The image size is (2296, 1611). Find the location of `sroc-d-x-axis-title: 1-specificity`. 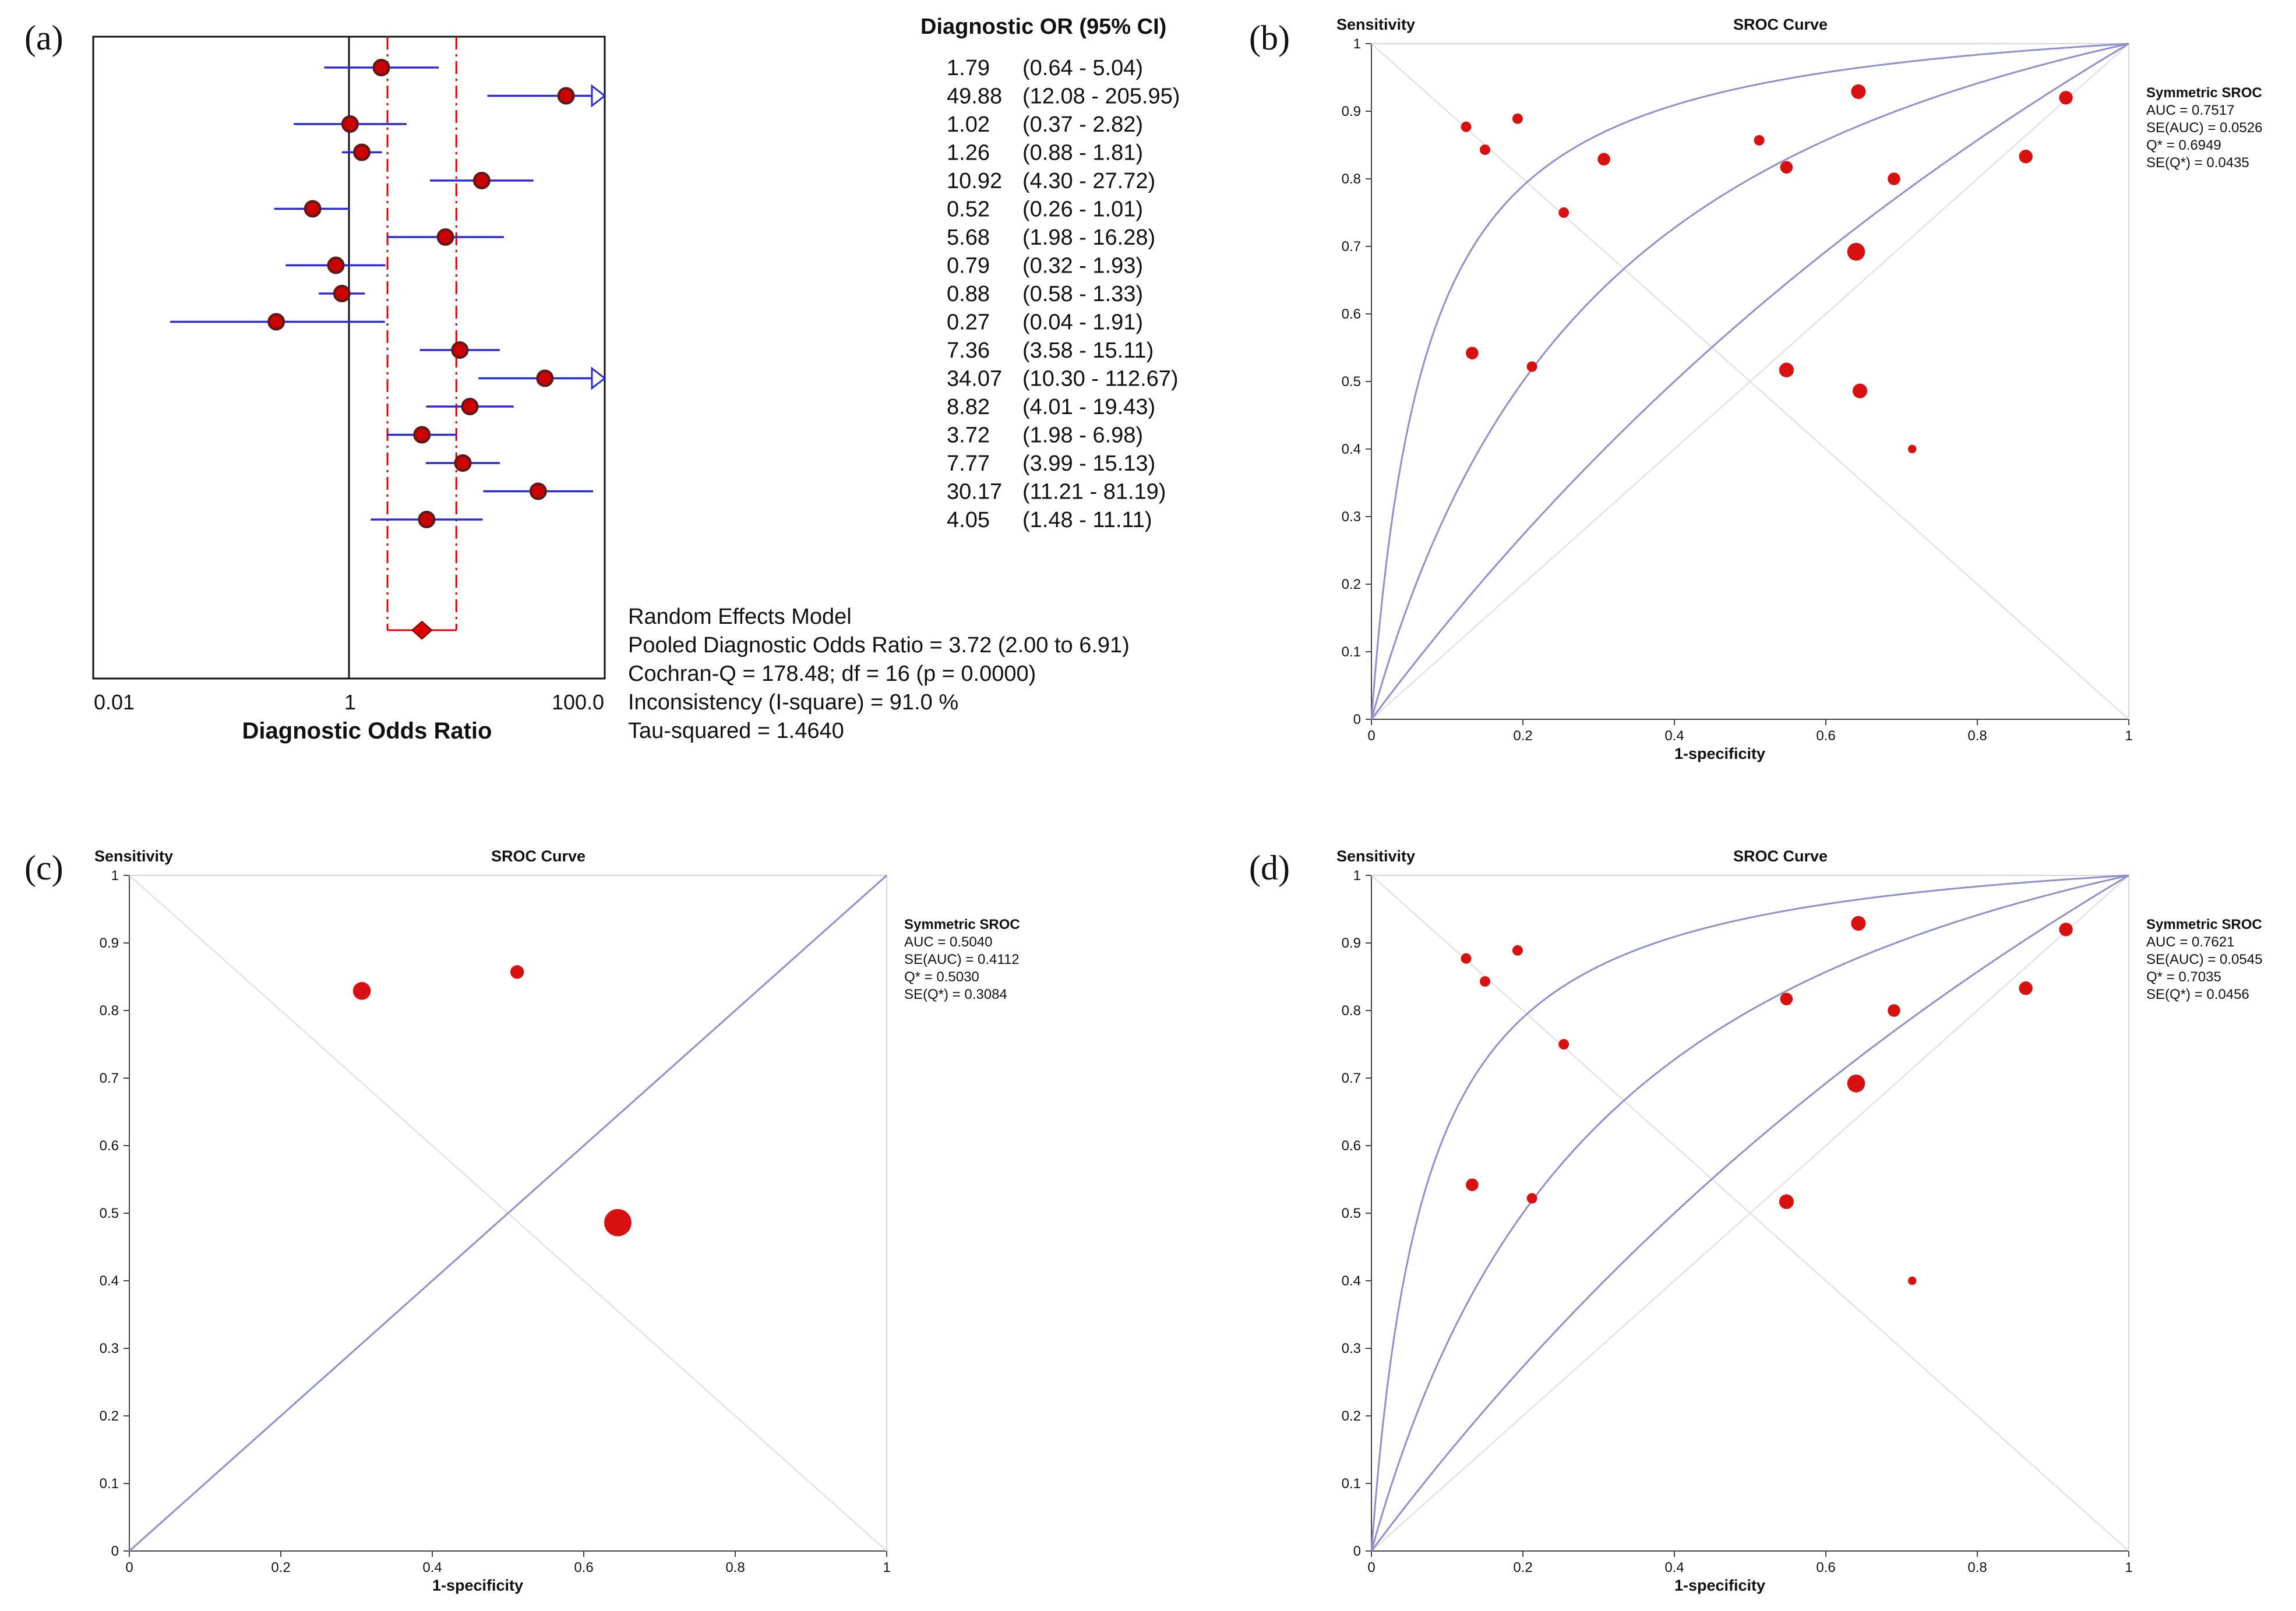

sroc-d-x-axis-title: 1-specificity is located at coordinates (1720, 1585).